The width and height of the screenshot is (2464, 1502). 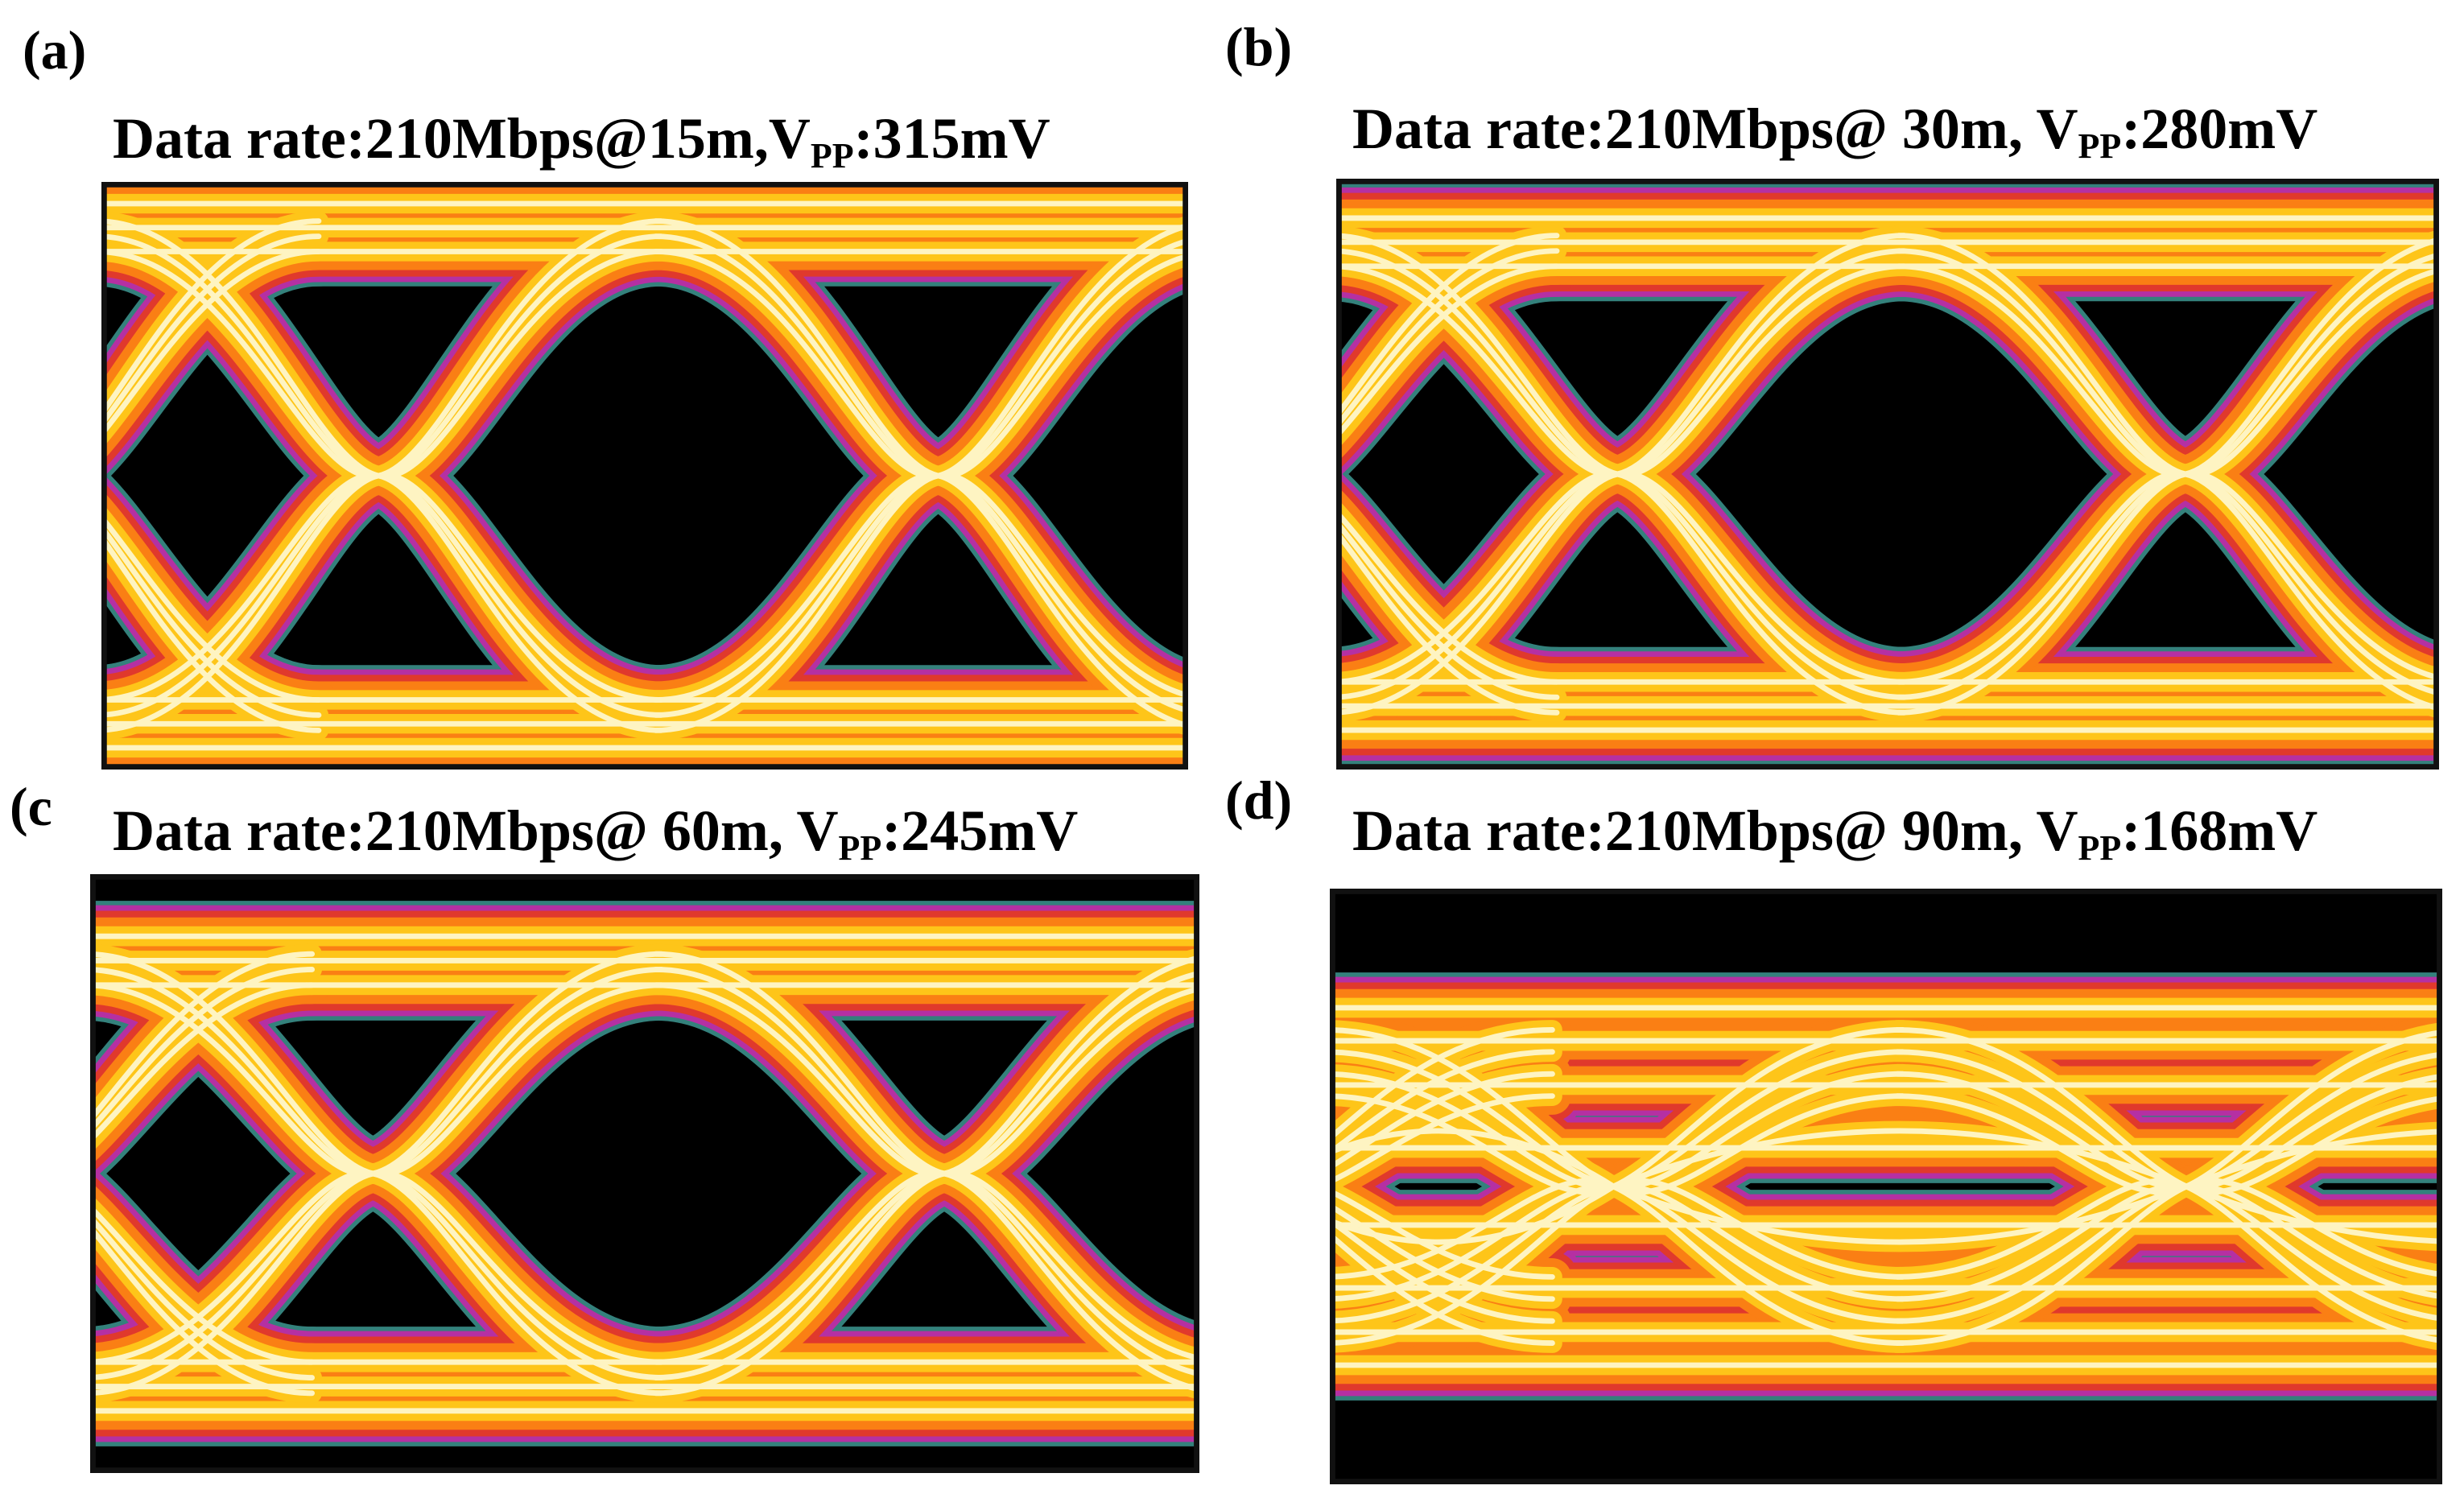 I want to click on panel-a-title-suffix: :315mV, so click(x=952, y=138).